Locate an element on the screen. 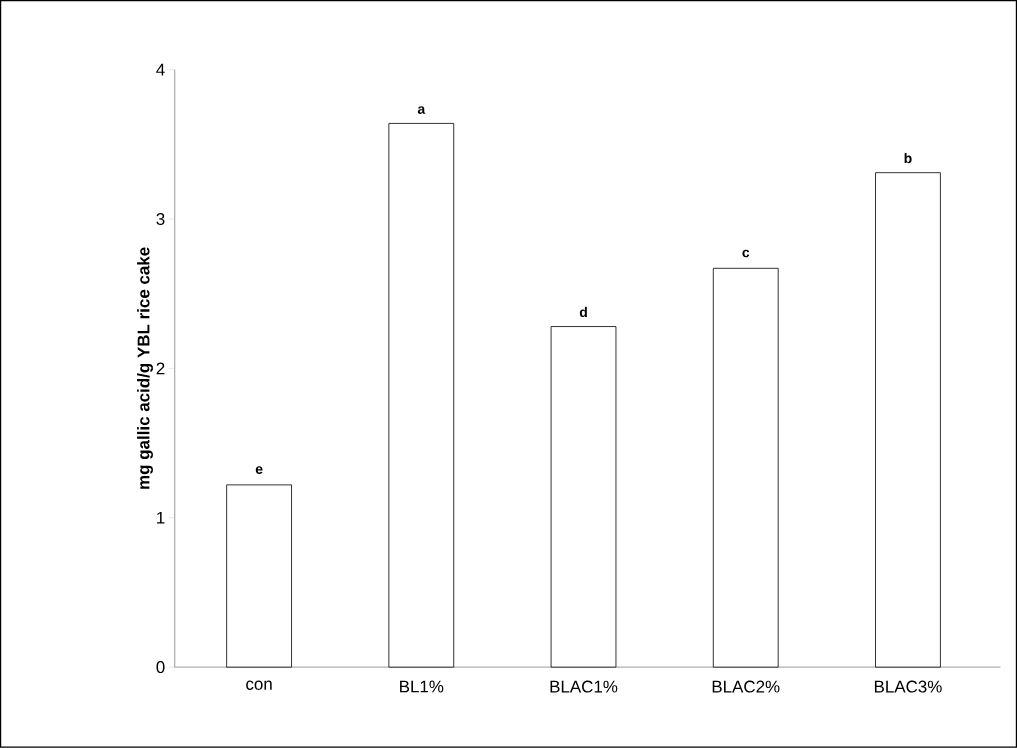 The image size is (1017, 748). y-tick-label: 0 is located at coordinates (160, 667).